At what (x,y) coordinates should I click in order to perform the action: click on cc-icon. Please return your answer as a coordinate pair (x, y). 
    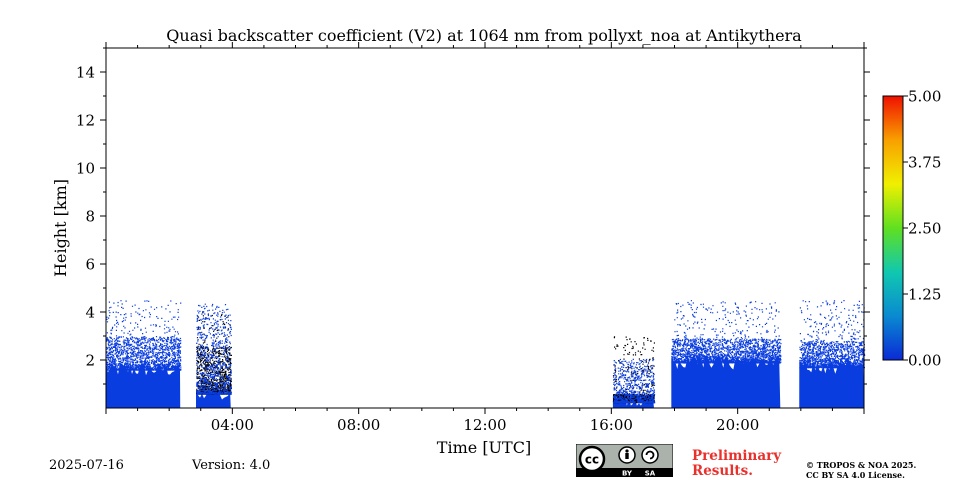
    Looking at the image, I should click on (592, 459).